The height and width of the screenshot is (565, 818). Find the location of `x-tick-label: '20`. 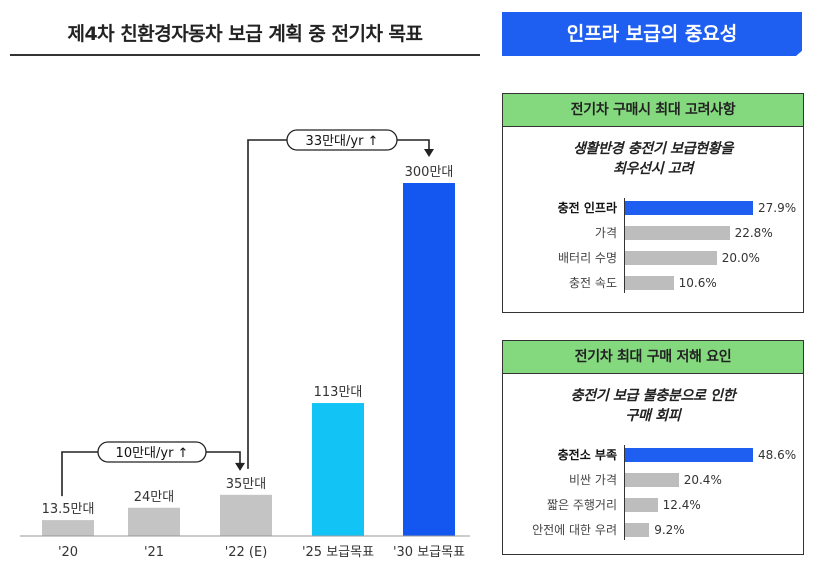

x-tick-label: '20 is located at coordinates (68, 552).